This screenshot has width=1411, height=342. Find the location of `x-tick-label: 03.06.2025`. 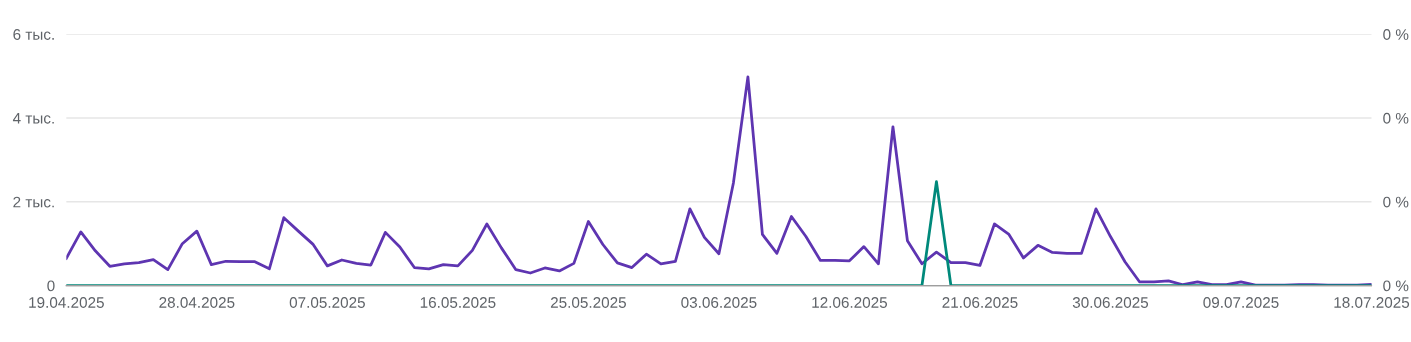

x-tick-label: 03.06.2025 is located at coordinates (719, 302).